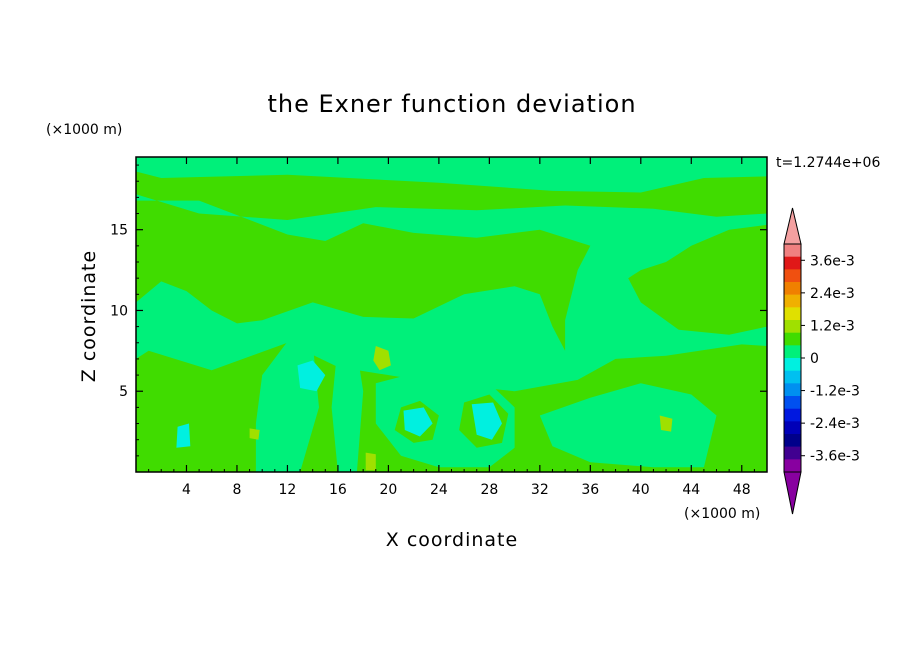  What do you see at coordinates (84, 130) in the screenshot?
I see `y-axis-unit: (×1000 m)` at bounding box center [84, 130].